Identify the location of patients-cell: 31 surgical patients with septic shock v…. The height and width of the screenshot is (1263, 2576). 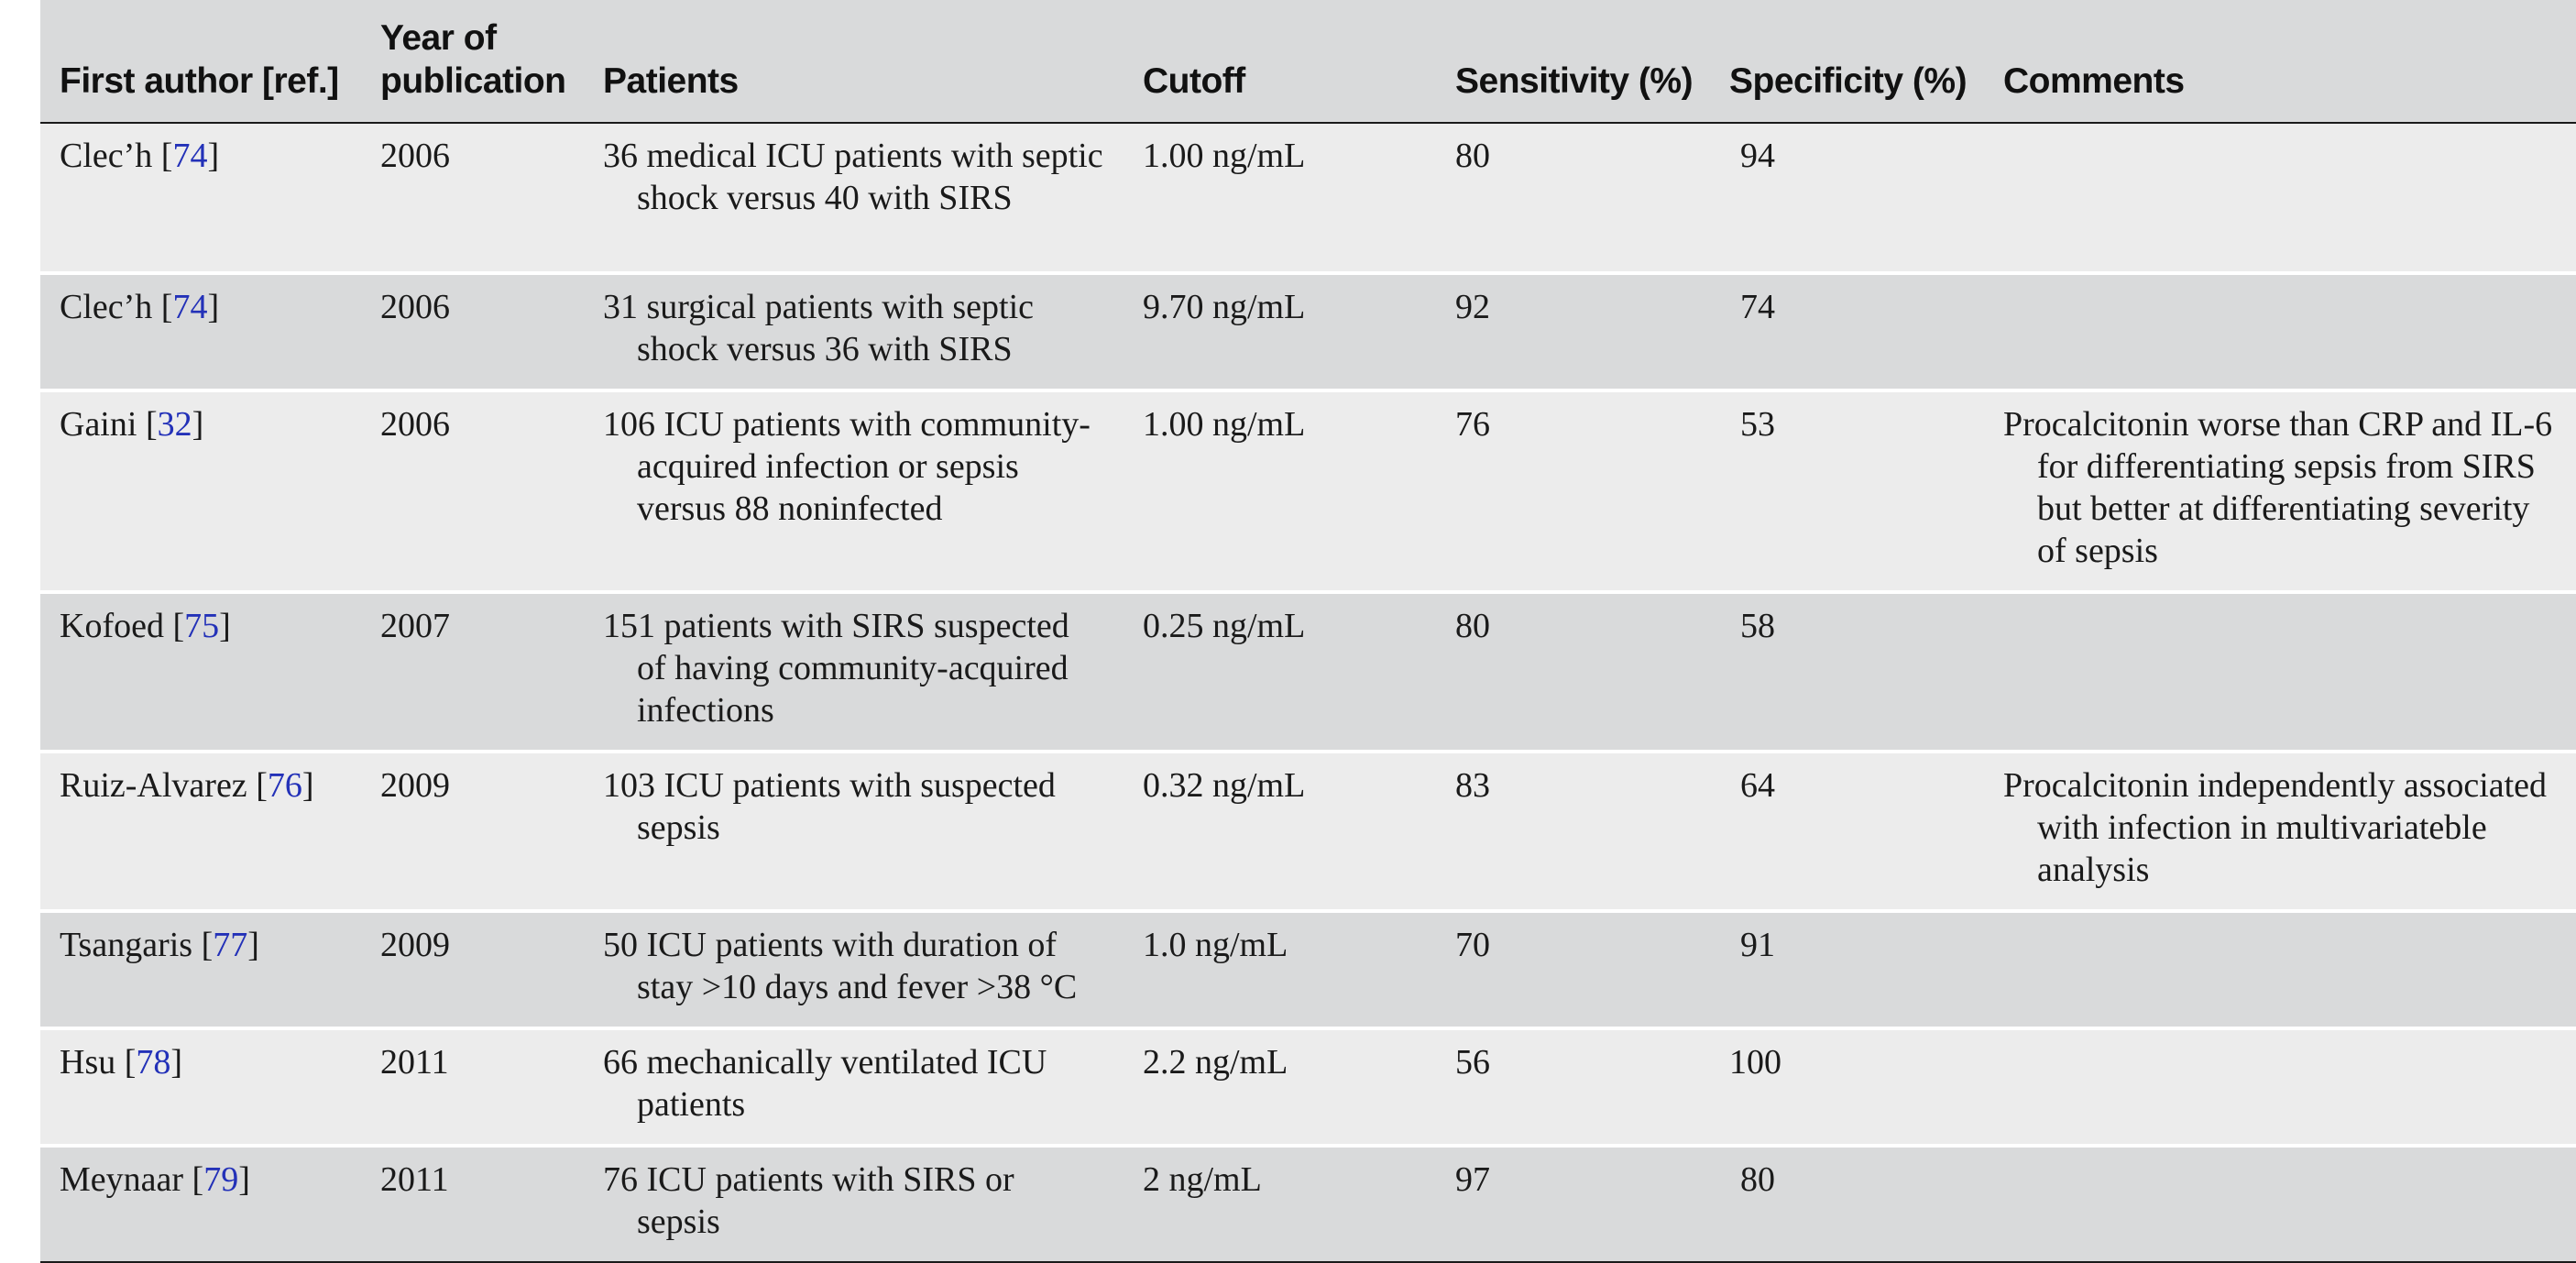
(818, 328).